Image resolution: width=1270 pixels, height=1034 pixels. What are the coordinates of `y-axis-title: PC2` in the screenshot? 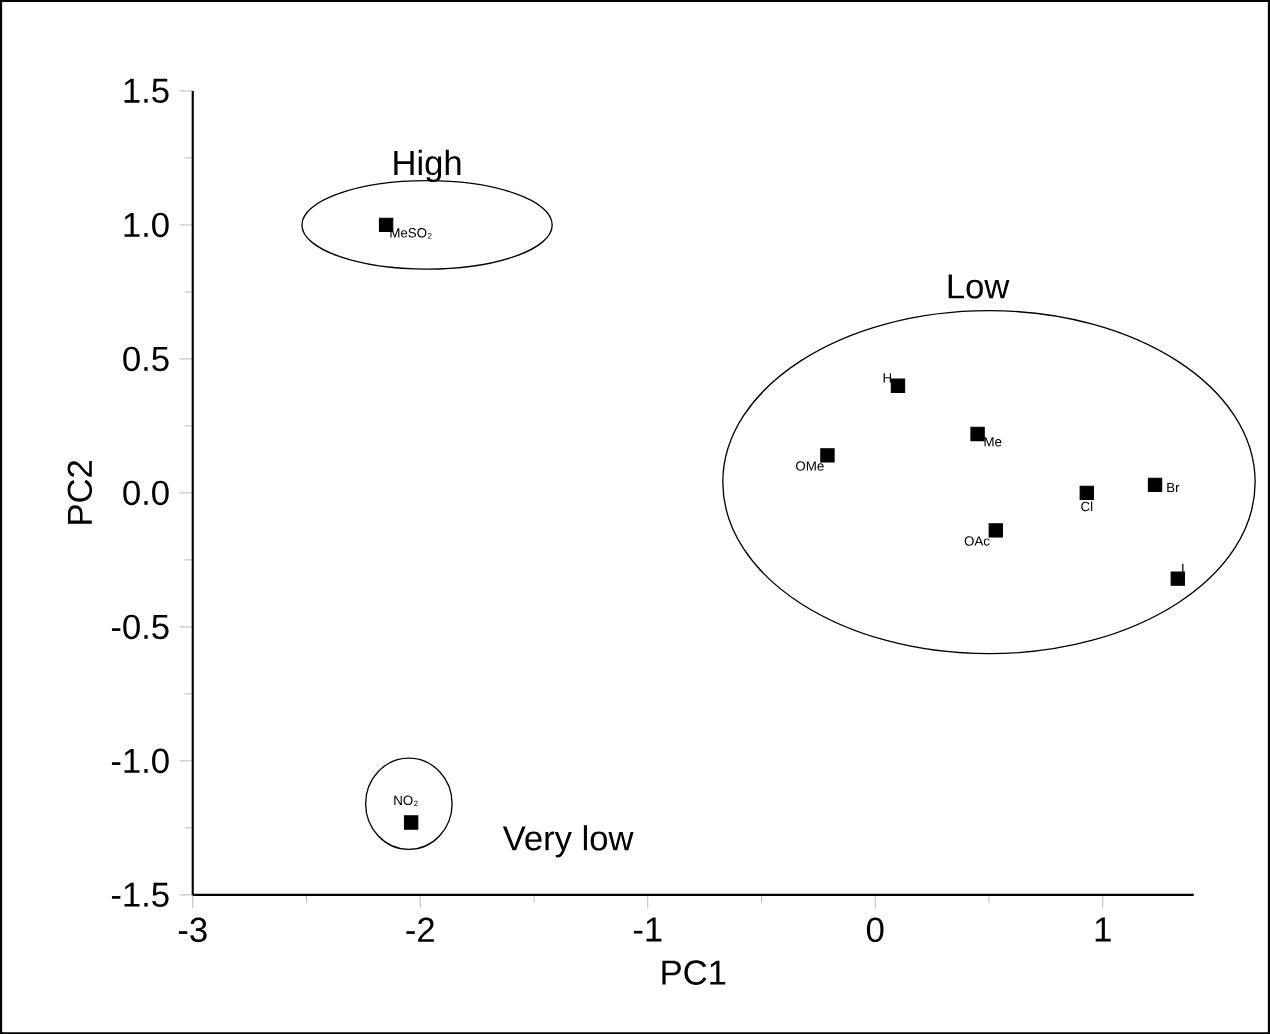 It's located at (80, 492).